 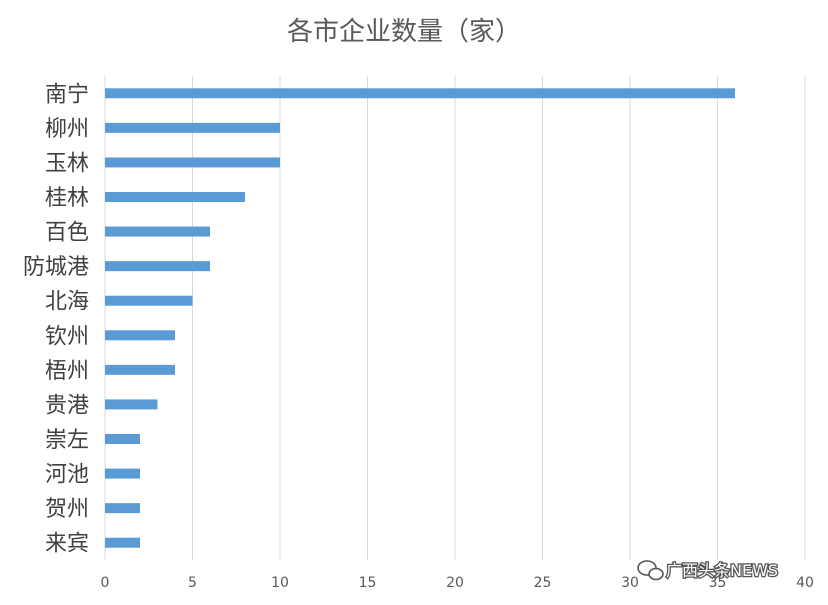 What do you see at coordinates (67, 129) in the screenshot?
I see `category-label: 柳州` at bounding box center [67, 129].